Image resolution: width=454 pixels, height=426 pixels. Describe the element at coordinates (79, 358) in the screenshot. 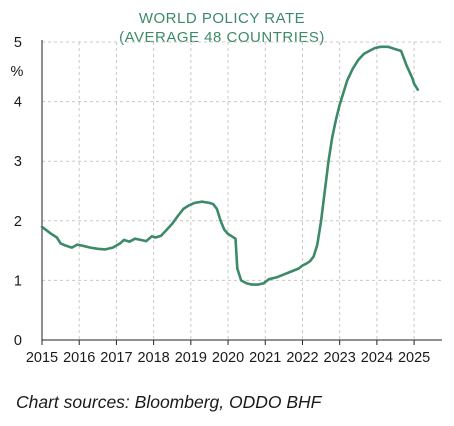

I see `x-tick-label: 2016` at that location.